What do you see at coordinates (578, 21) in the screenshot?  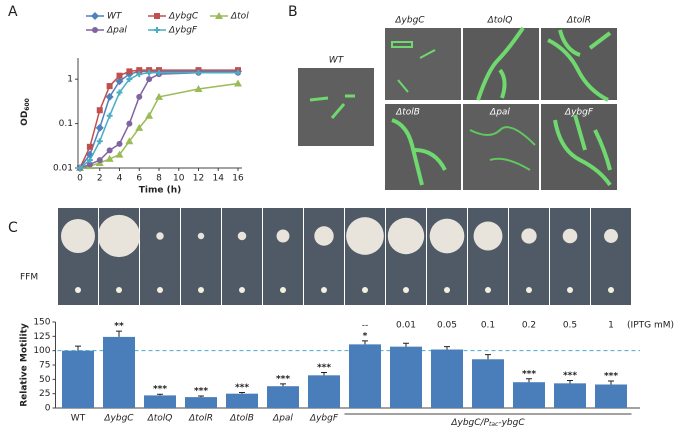 I see `strain-label: ΔtolR` at bounding box center [578, 21].